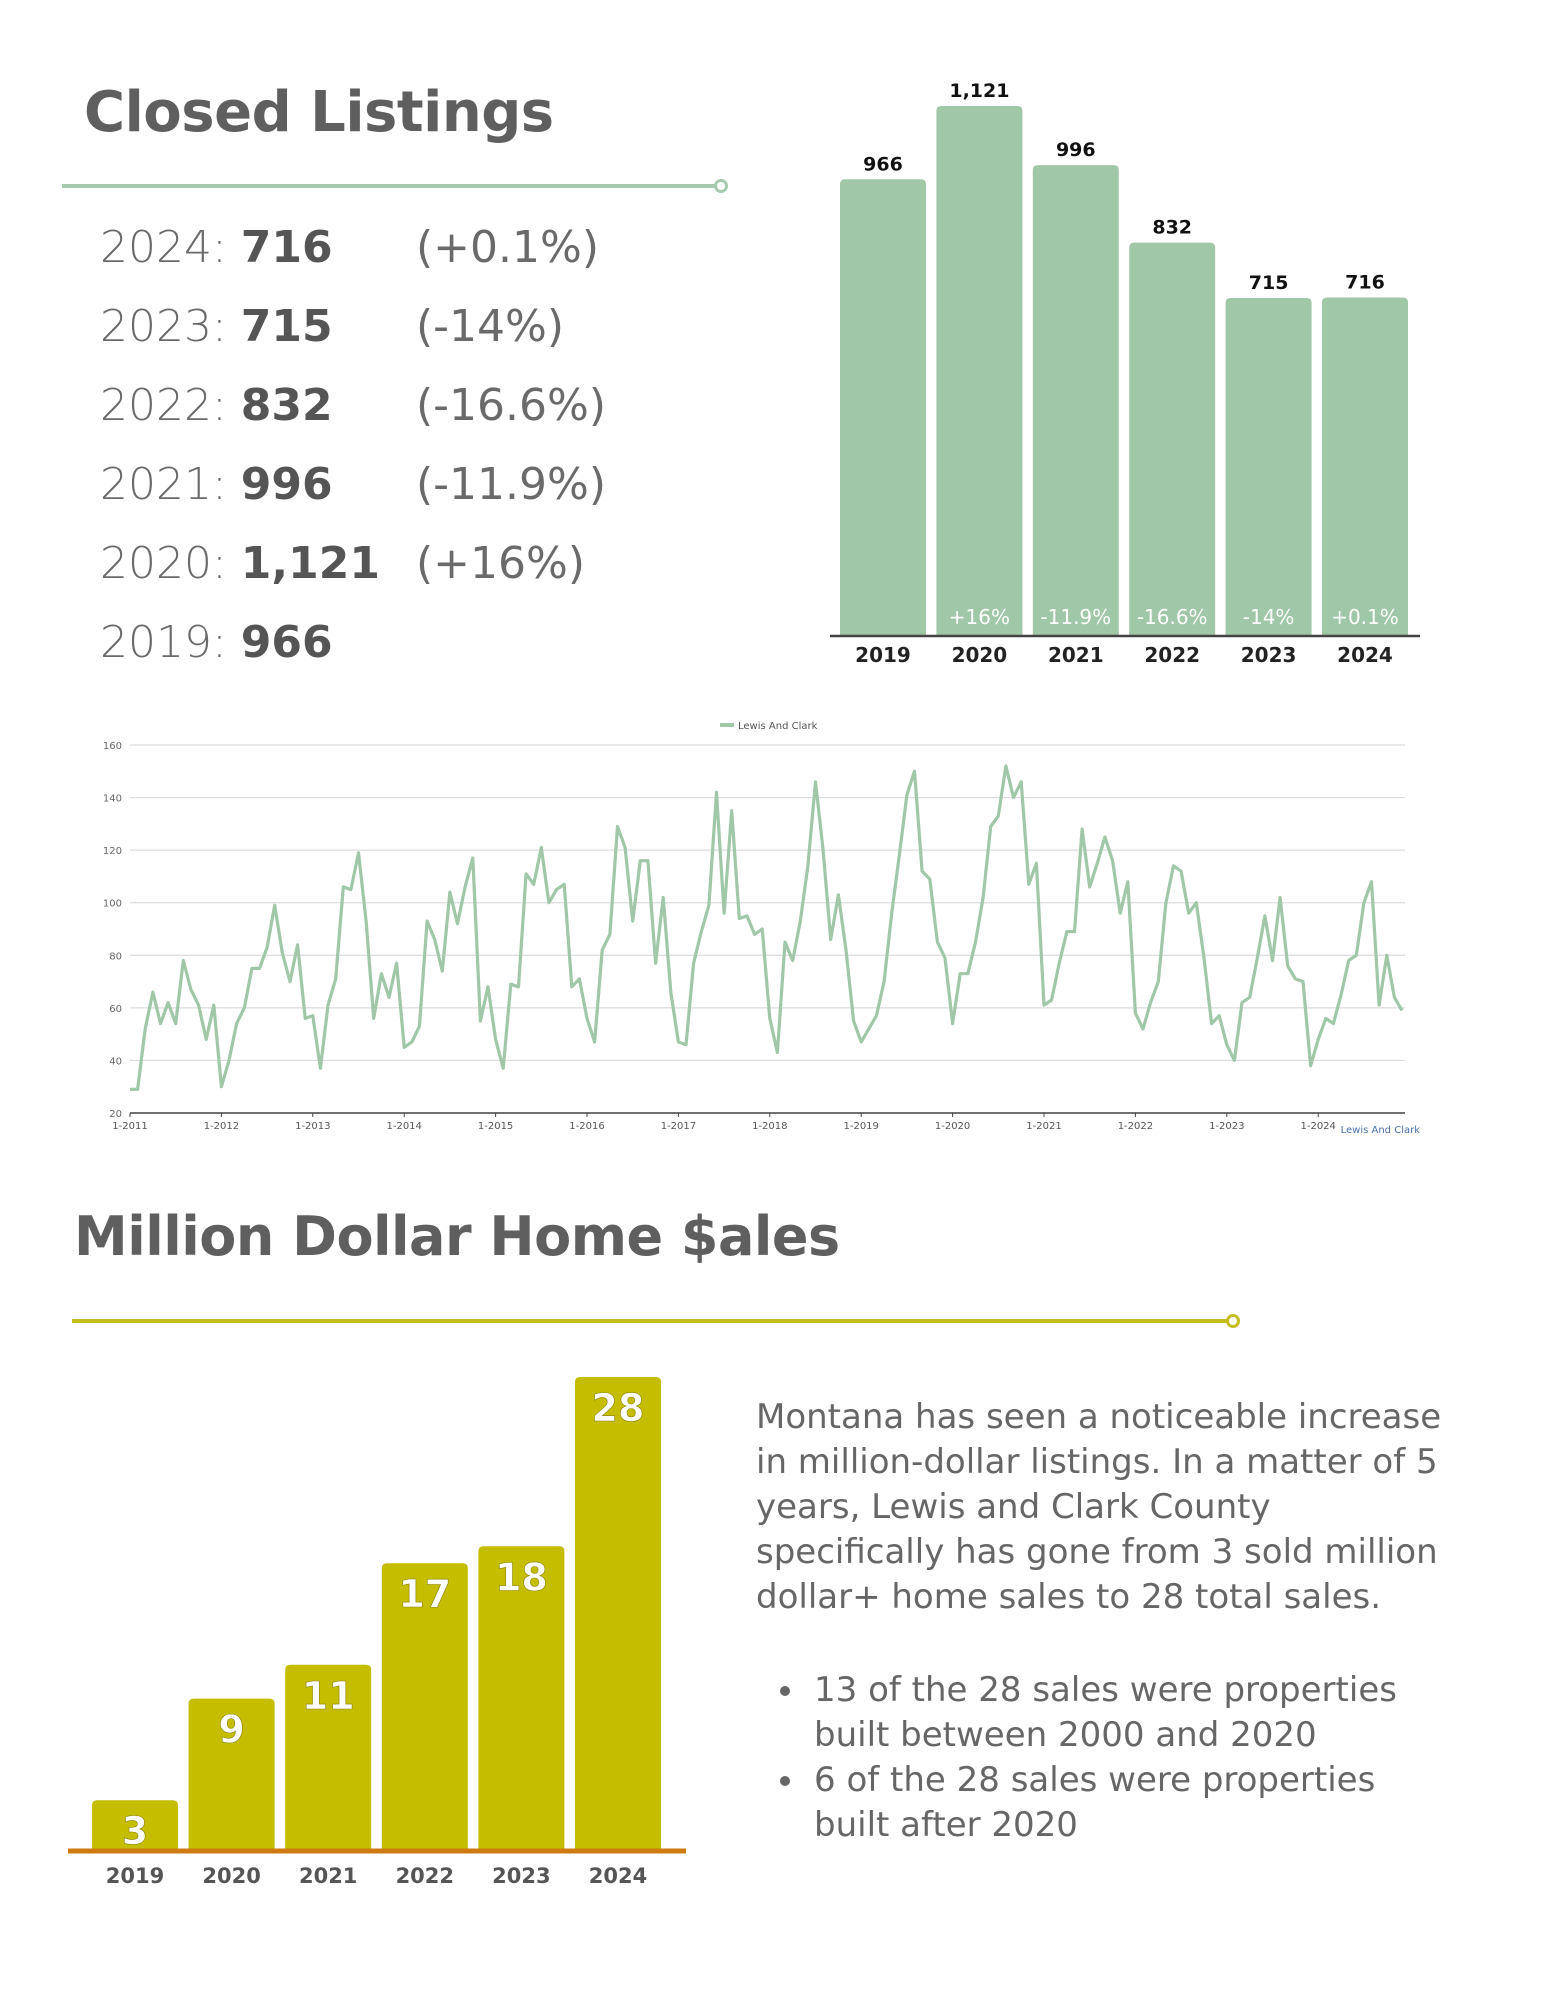  Describe the element at coordinates (129, 1126) in the screenshot. I see `x-tick-label: 1-2011` at that location.